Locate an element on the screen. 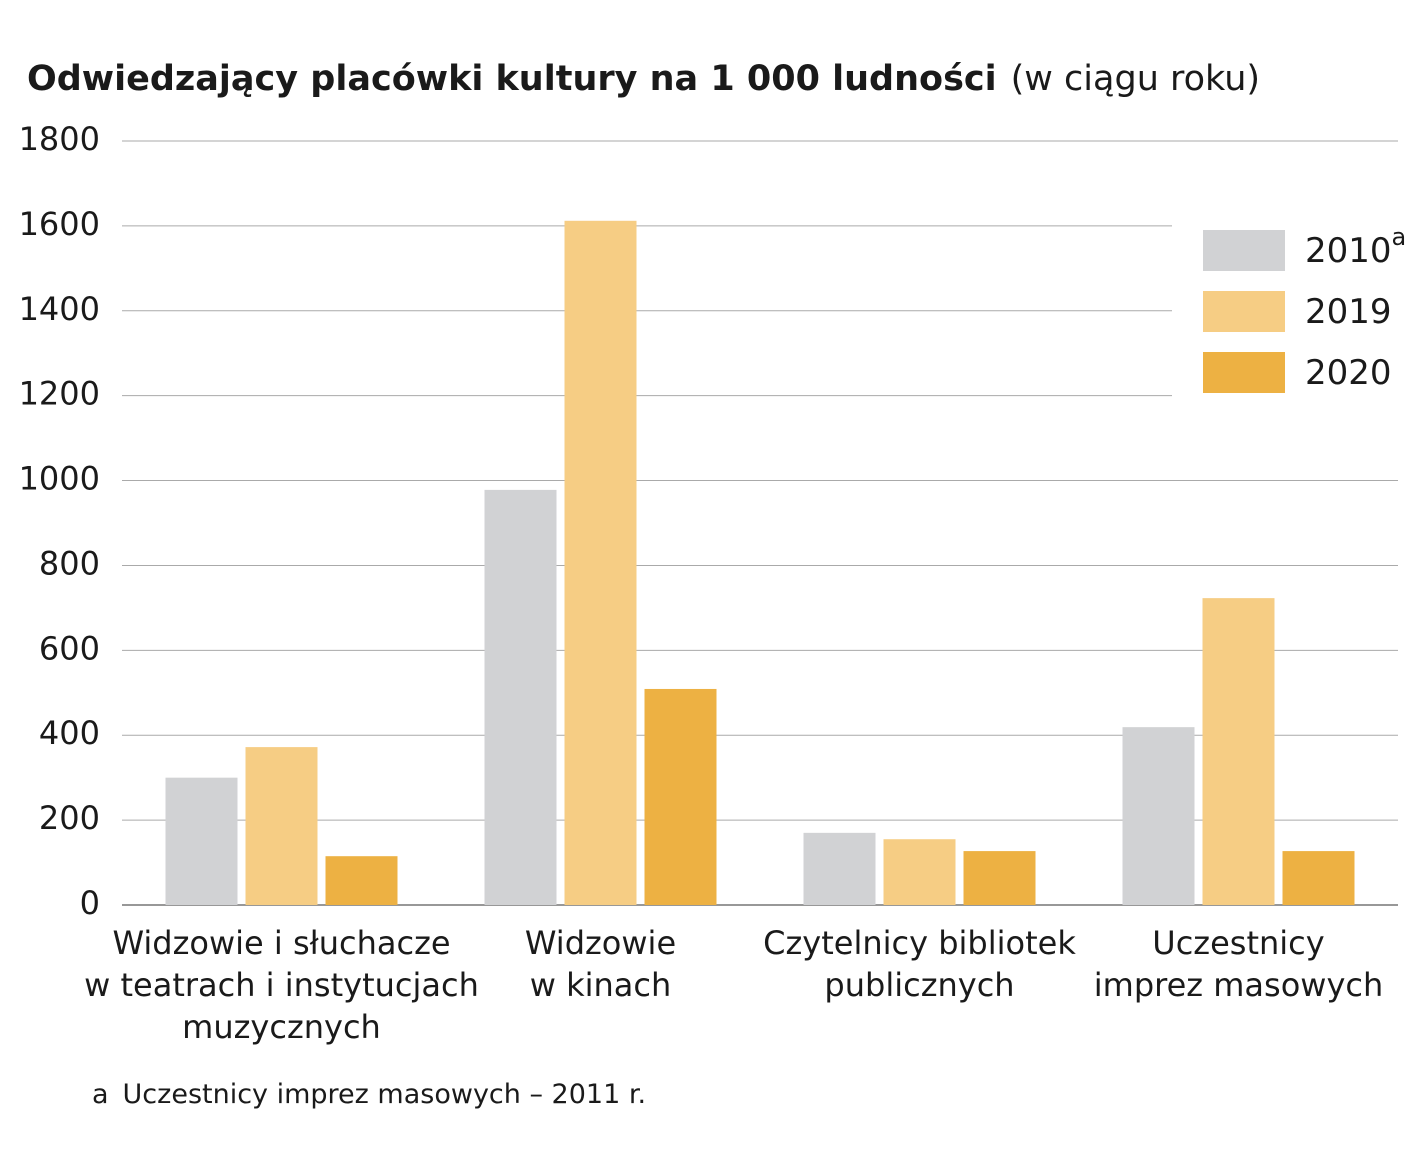 Image resolution: width=1420 pixels, height=1162 pixels. legend-note: a is located at coordinates (1399, 237).